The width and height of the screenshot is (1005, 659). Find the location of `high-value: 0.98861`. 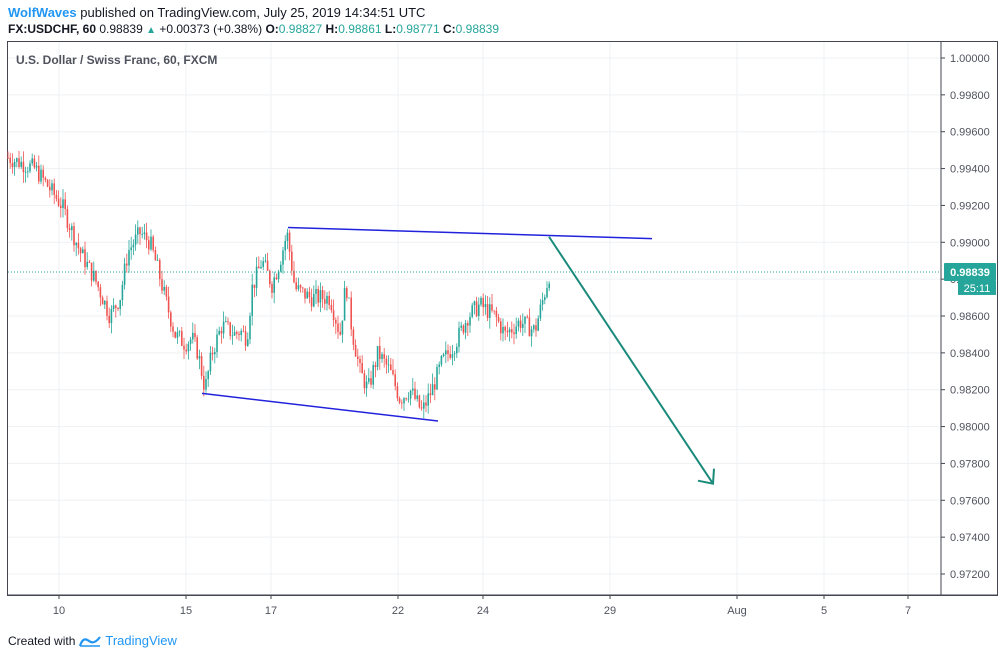

high-value: 0.98861 is located at coordinates (360, 29).